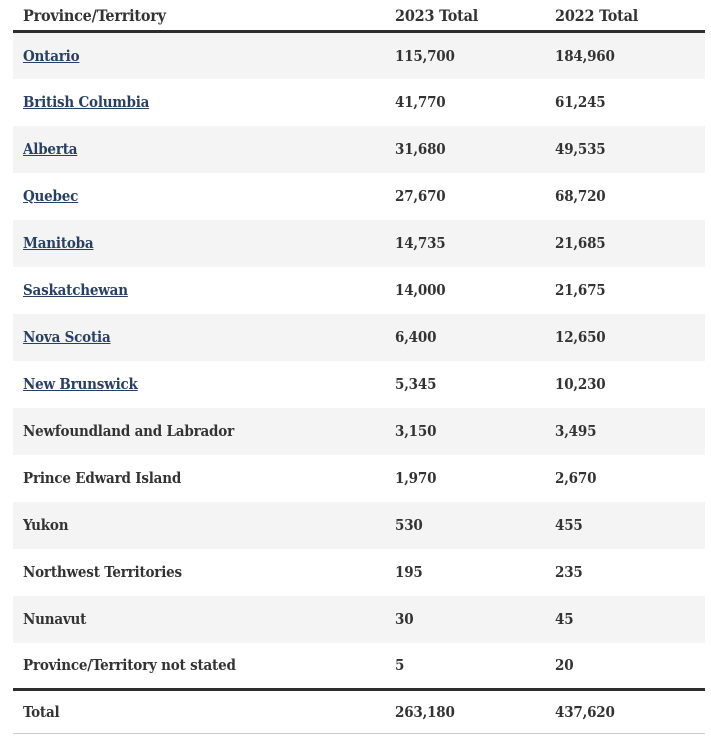 The height and width of the screenshot is (744, 711). Describe the element at coordinates (569, 572) in the screenshot. I see `value-2022: 235` at that location.